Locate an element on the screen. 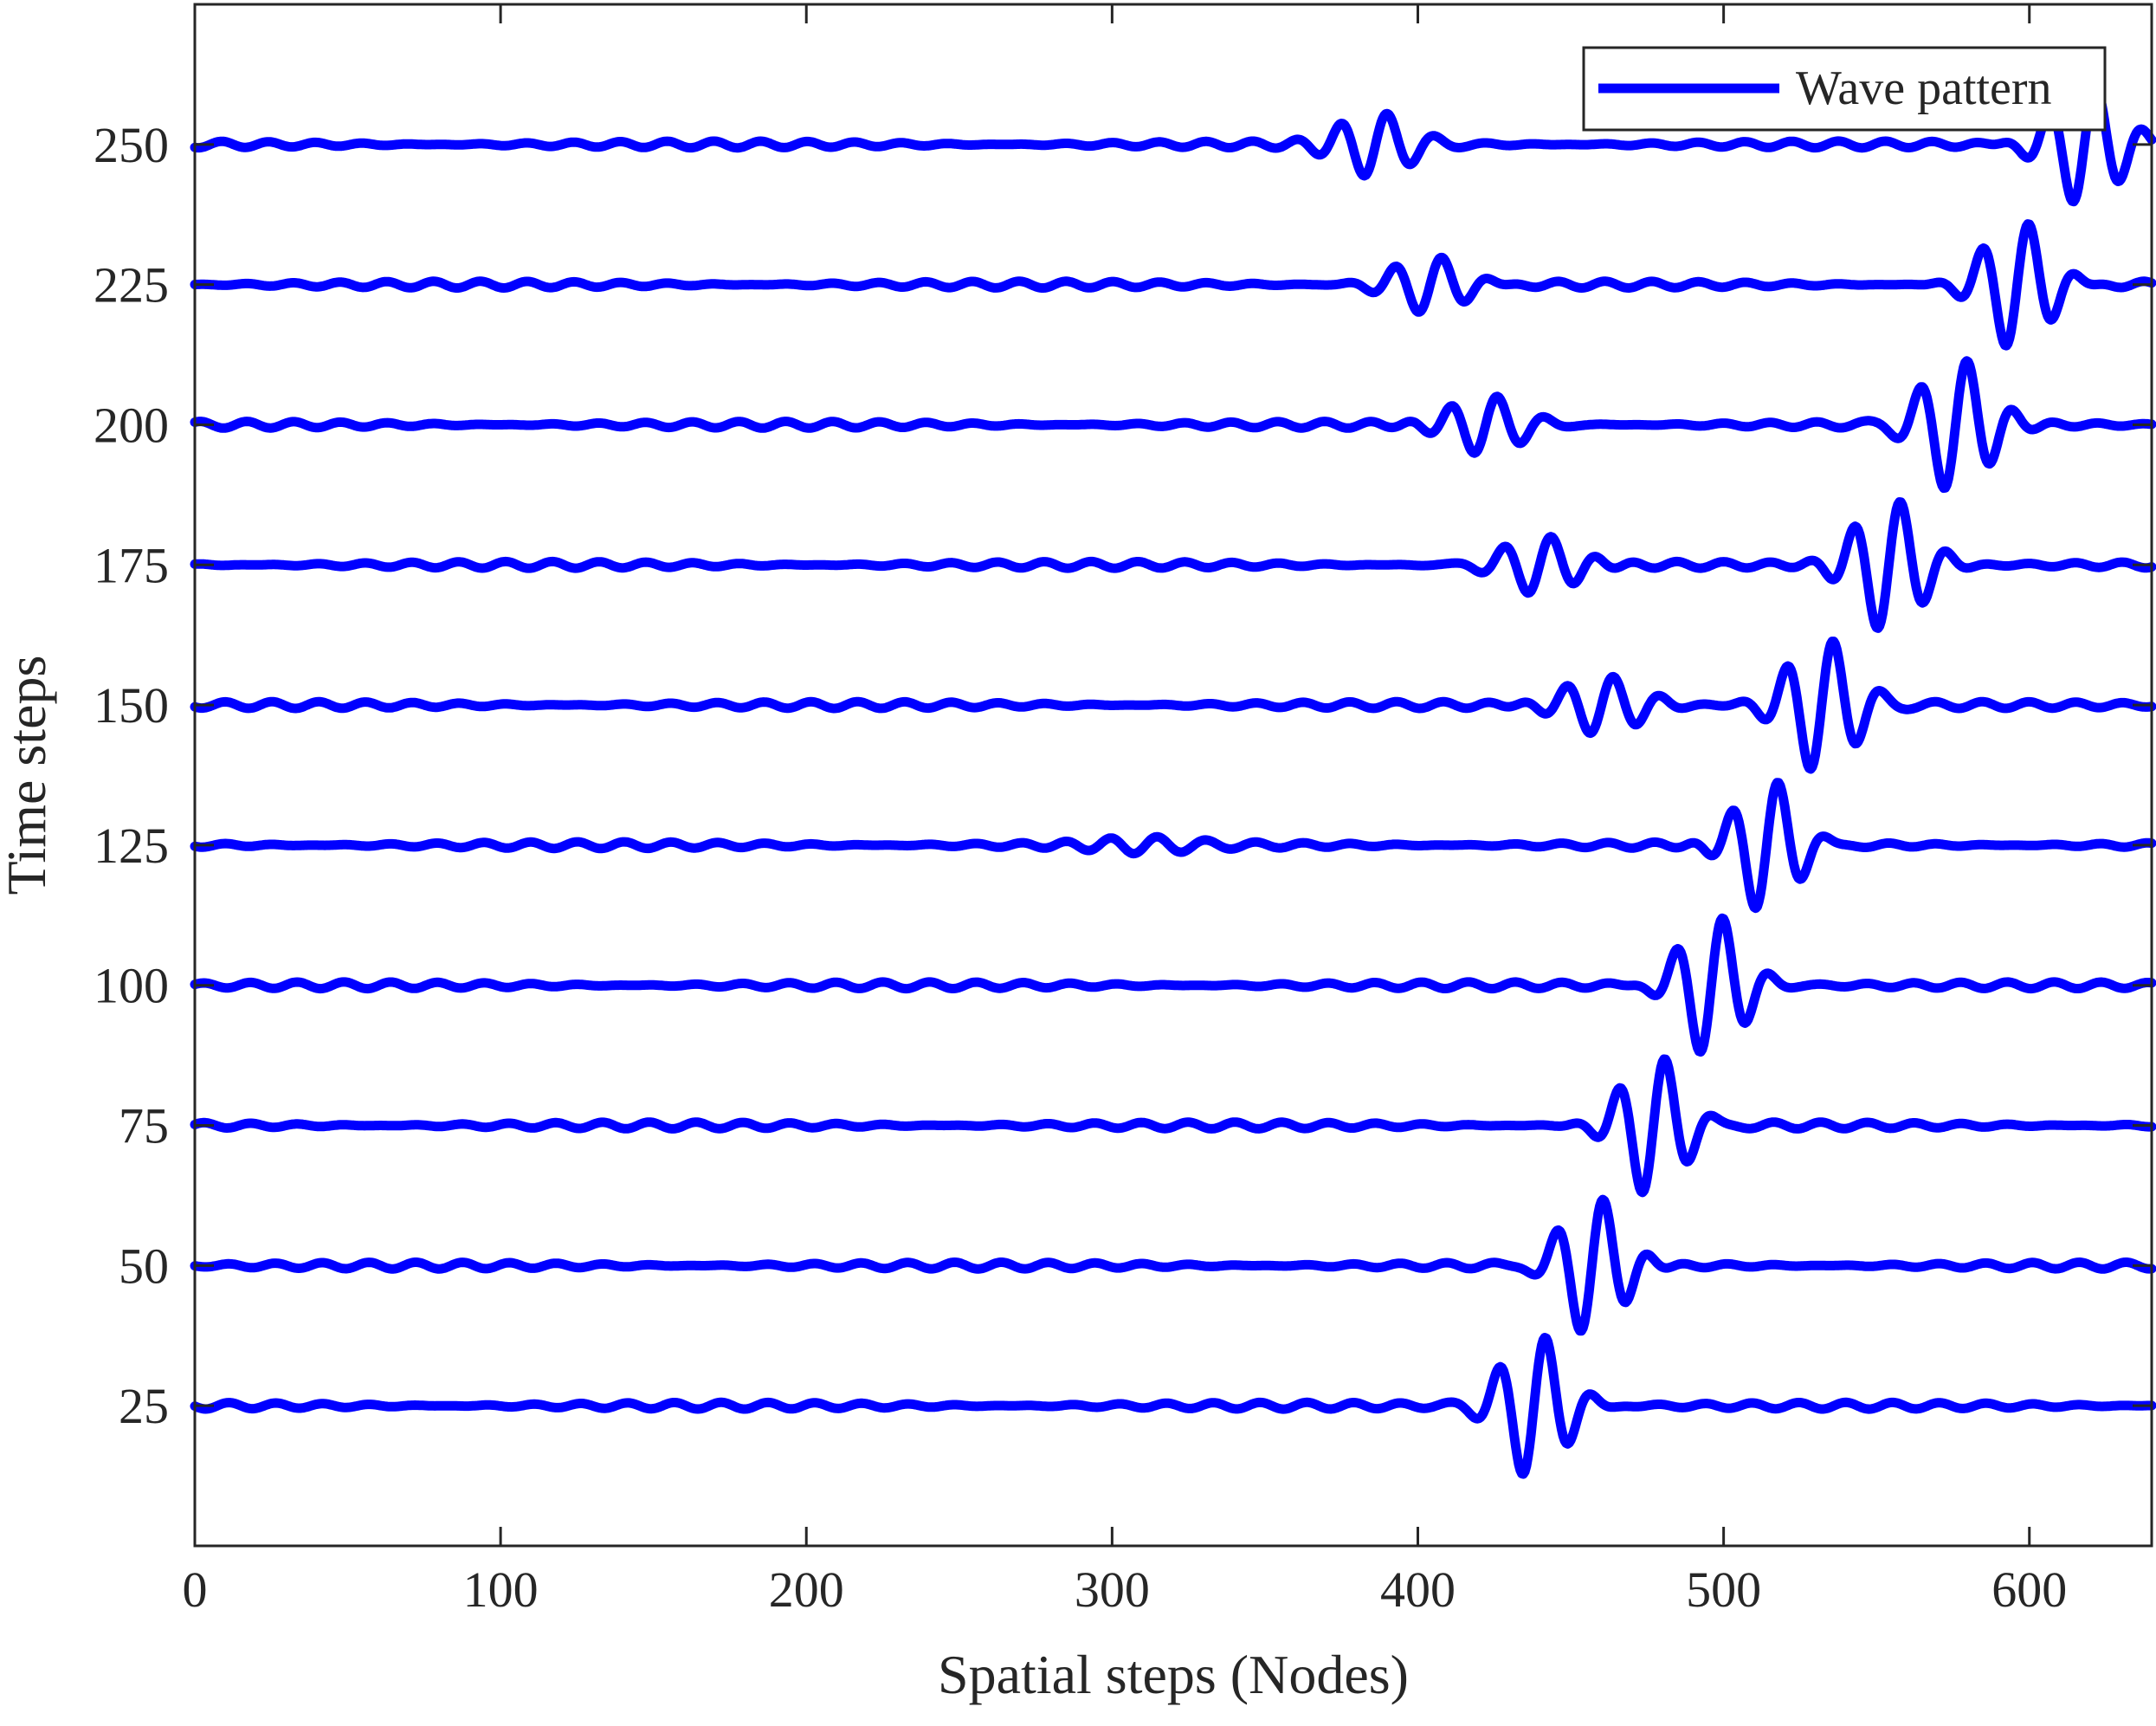 The image size is (2156, 1726). x-tick-label: 400 is located at coordinates (1418, 1589).